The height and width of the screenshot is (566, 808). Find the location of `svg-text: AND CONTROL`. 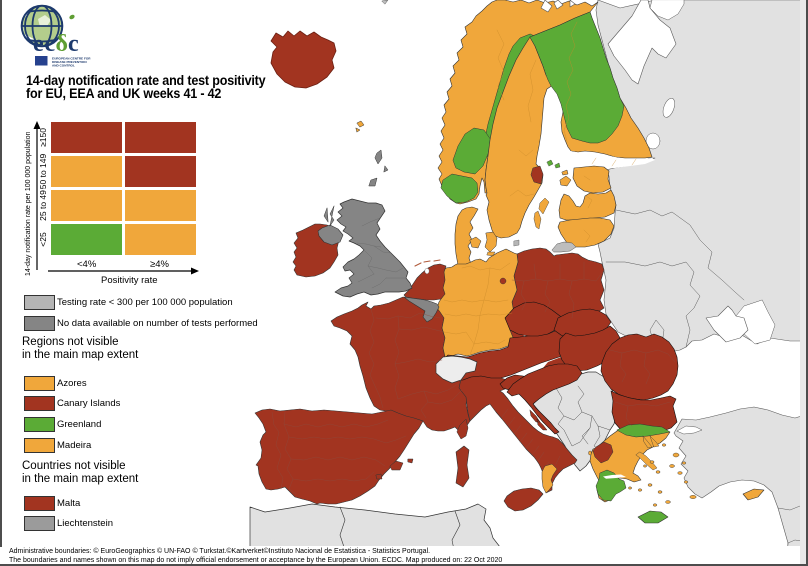

svg-text: AND CONTROL is located at coordinates (63, 66).